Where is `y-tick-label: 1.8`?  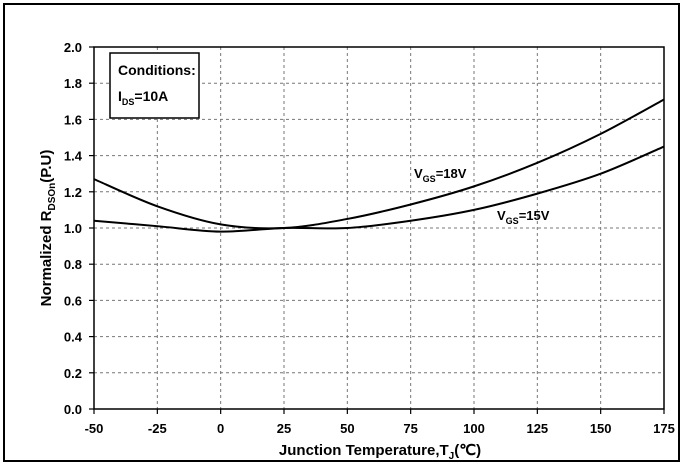 y-tick-label: 1.8 is located at coordinates (73, 83).